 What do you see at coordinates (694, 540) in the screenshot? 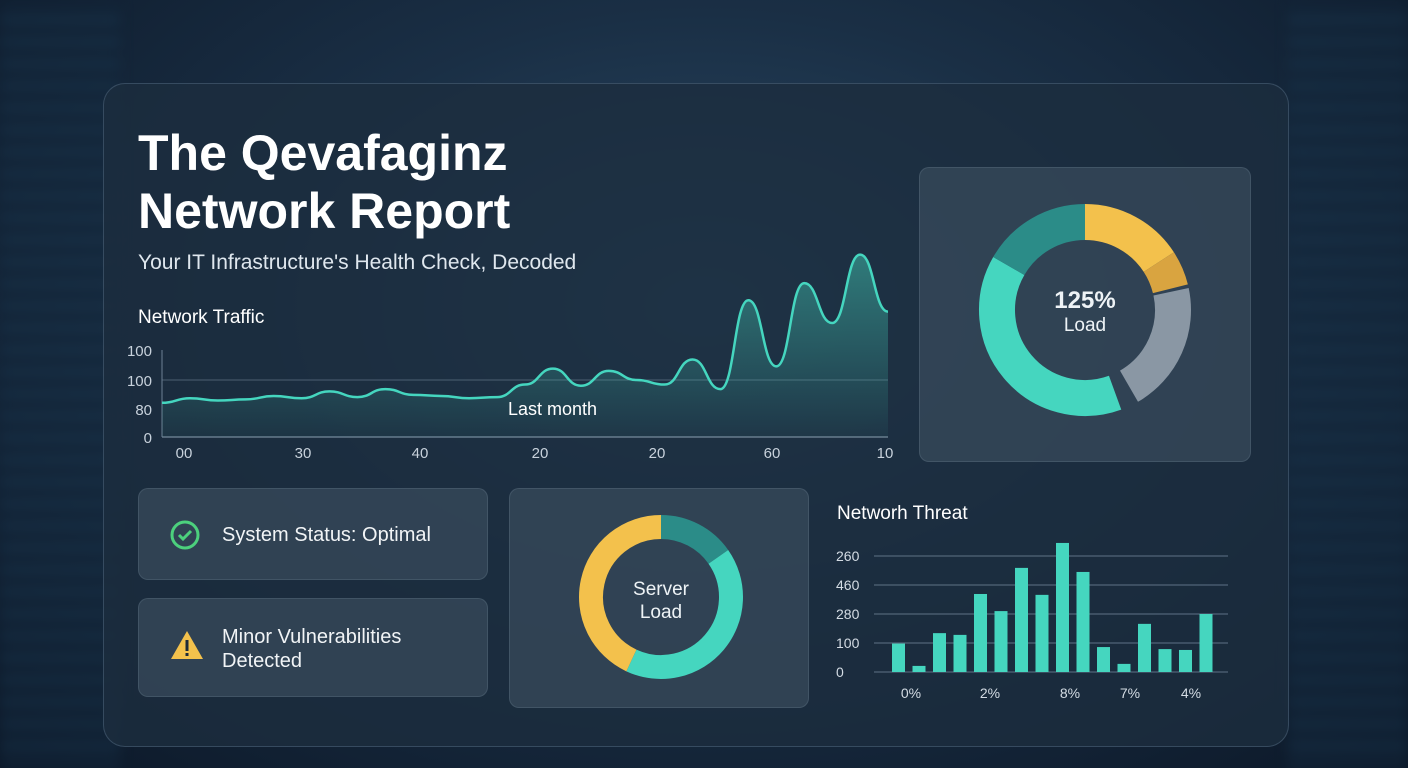
I see `server-load-segment-dark-teal` at bounding box center [694, 540].